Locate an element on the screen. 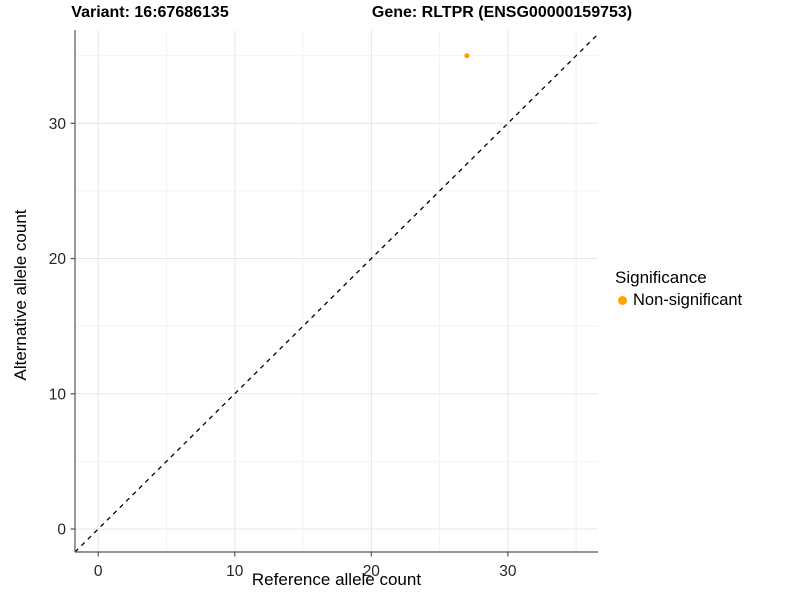 The width and height of the screenshot is (800, 600). legend-title: Significance is located at coordinates (661, 277).